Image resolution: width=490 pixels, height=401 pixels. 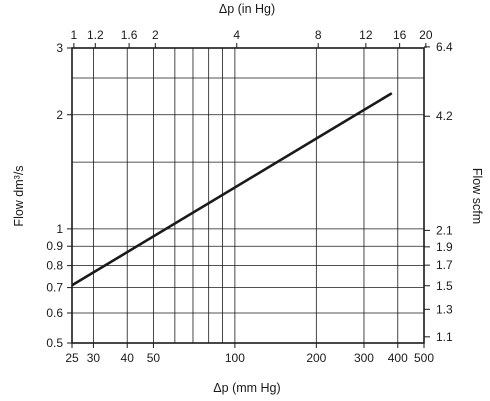 What do you see at coordinates (444, 116) in the screenshot?
I see `y2-tick-label: 4.2` at bounding box center [444, 116].